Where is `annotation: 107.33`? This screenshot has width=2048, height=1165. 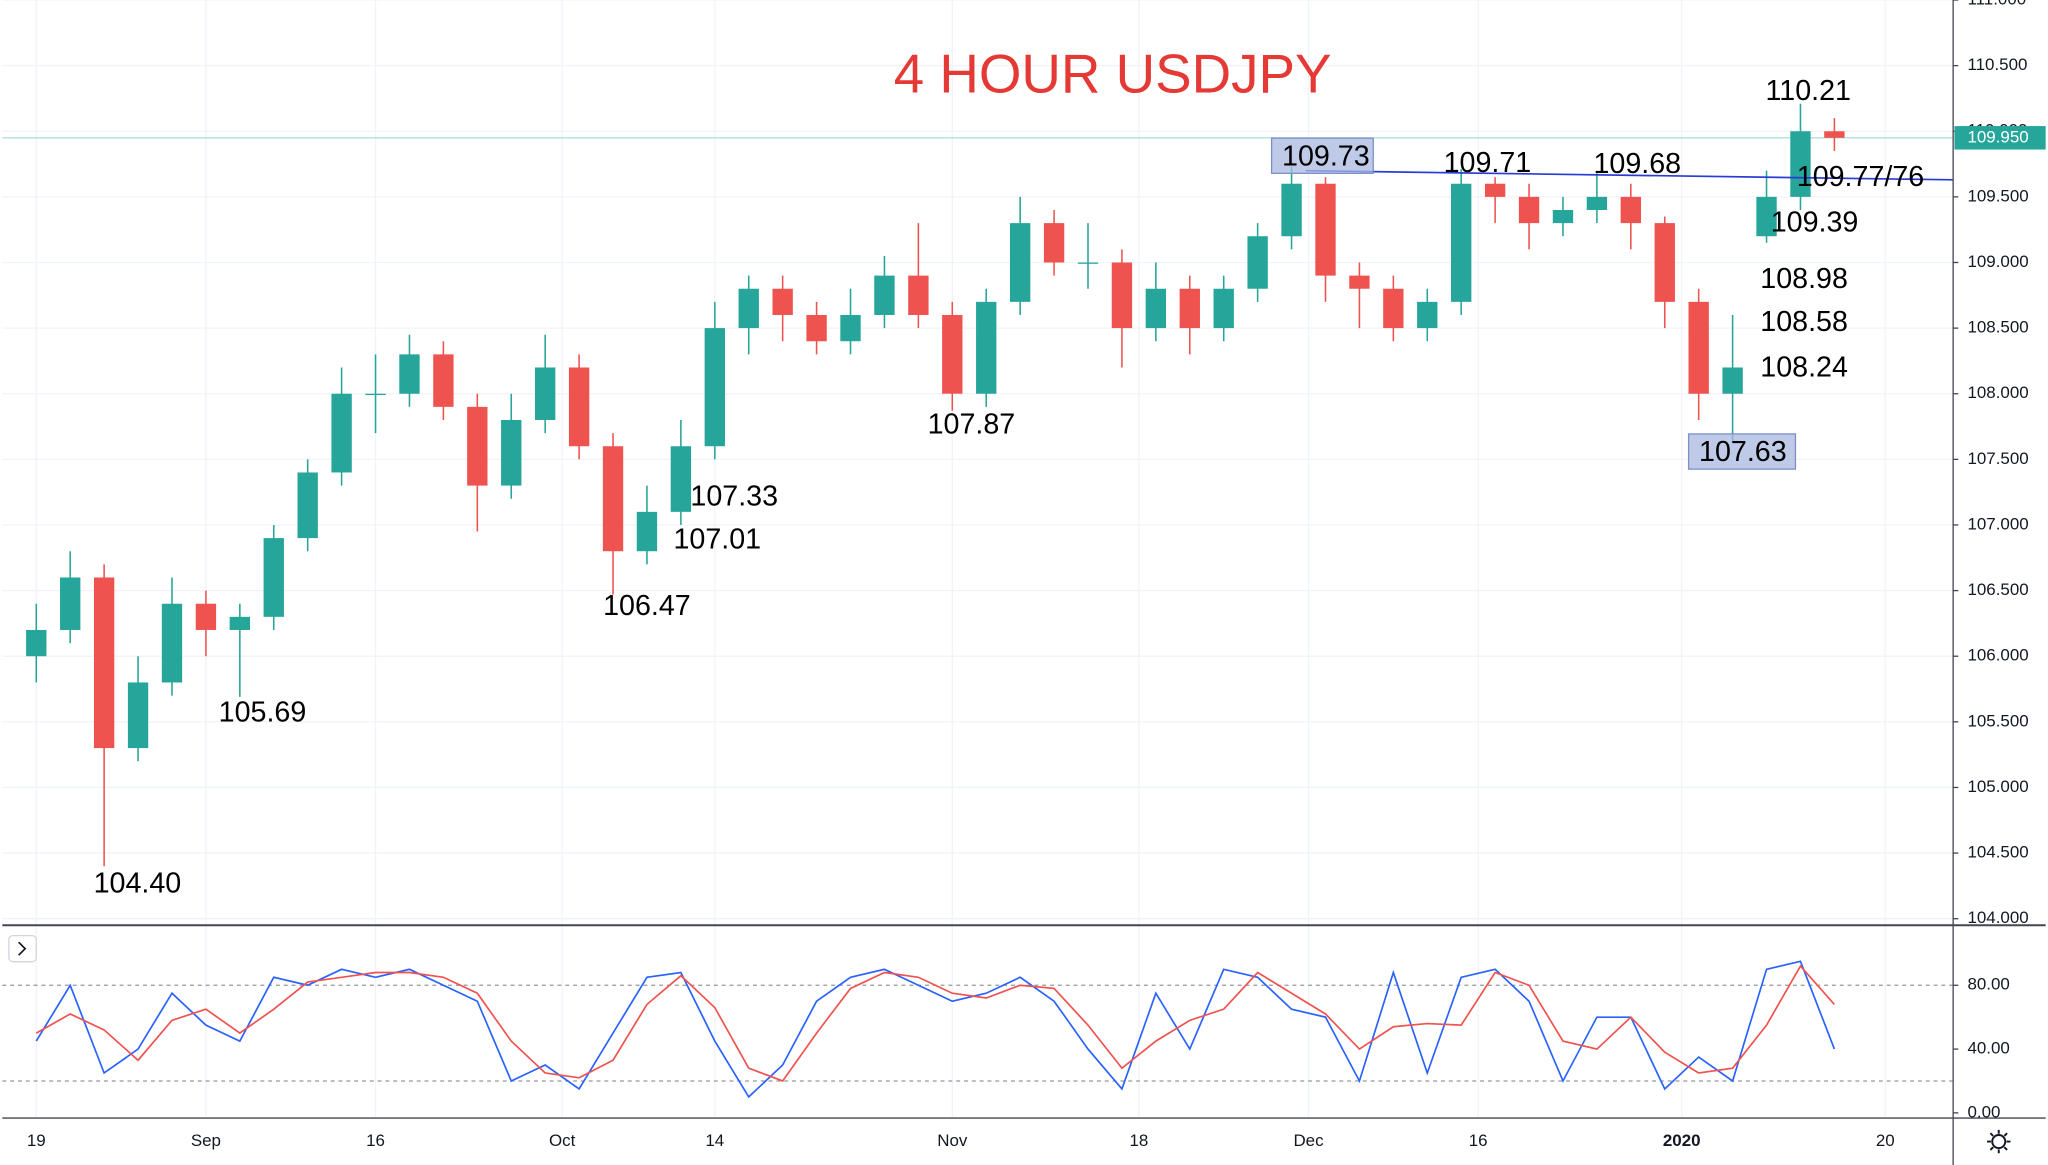
annotation: 107.33 is located at coordinates (734, 496).